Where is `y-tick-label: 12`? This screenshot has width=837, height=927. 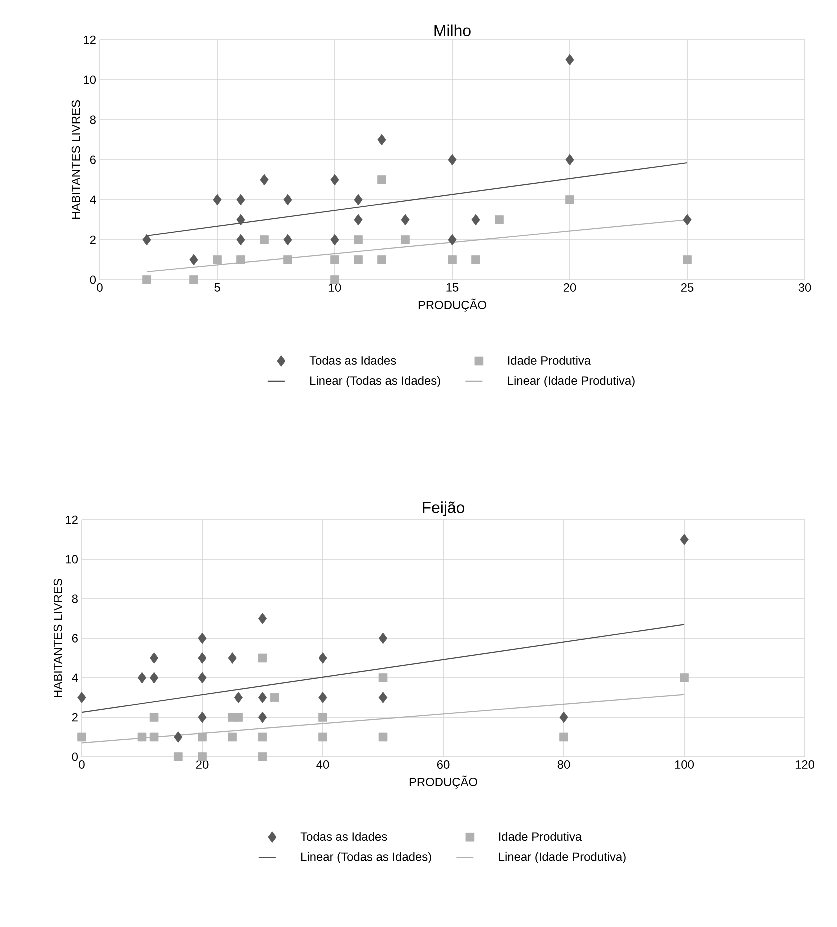
y-tick-label: 12 is located at coordinates (90, 40).